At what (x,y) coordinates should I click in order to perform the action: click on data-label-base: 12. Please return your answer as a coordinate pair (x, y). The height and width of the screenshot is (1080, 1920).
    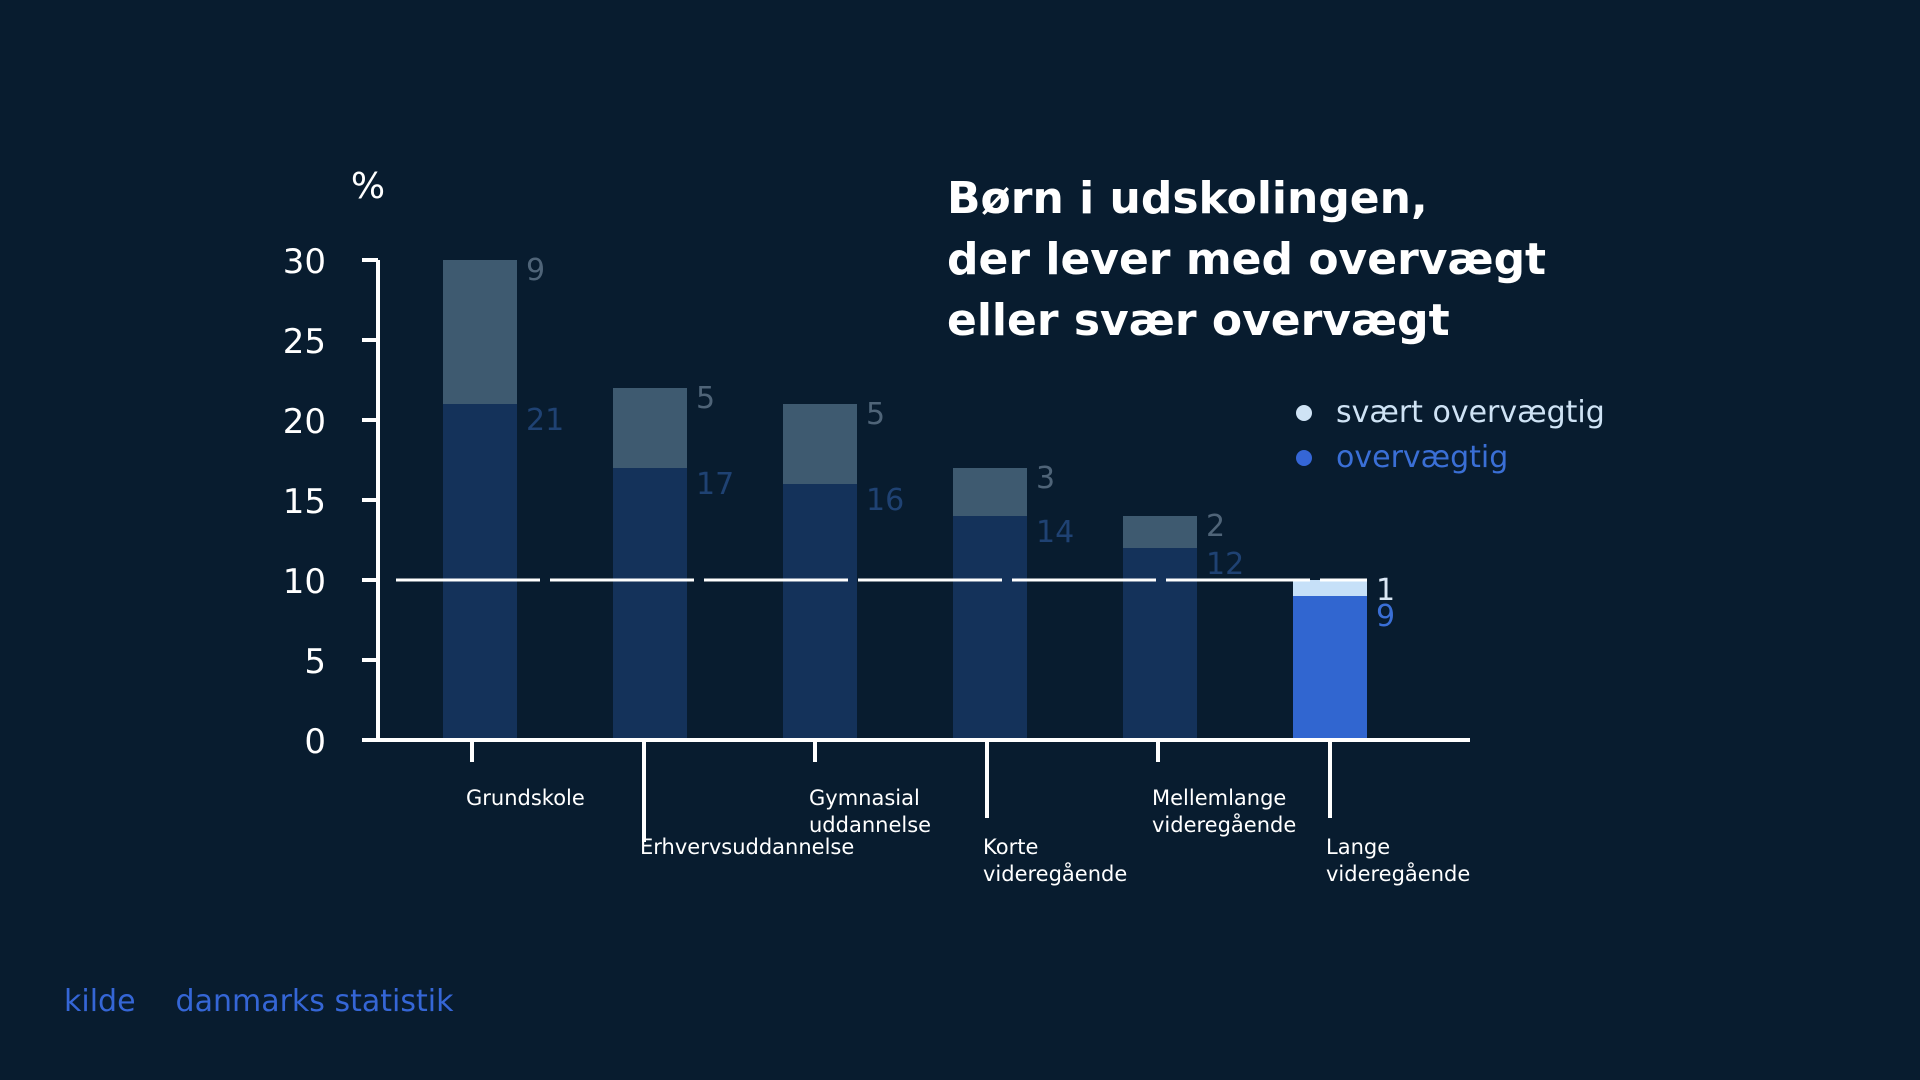
    Looking at the image, I should click on (1225, 564).